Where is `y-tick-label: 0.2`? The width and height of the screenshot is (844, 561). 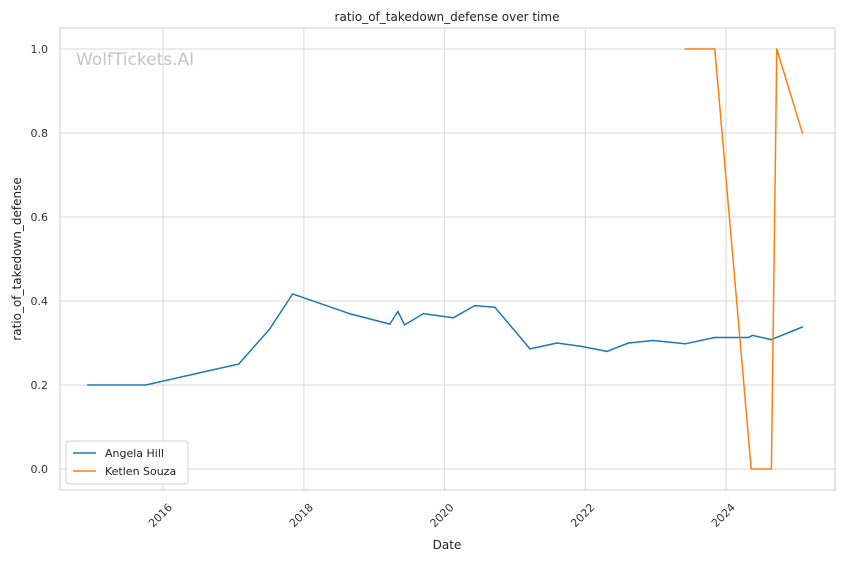
y-tick-label: 0.2 is located at coordinates (40, 385).